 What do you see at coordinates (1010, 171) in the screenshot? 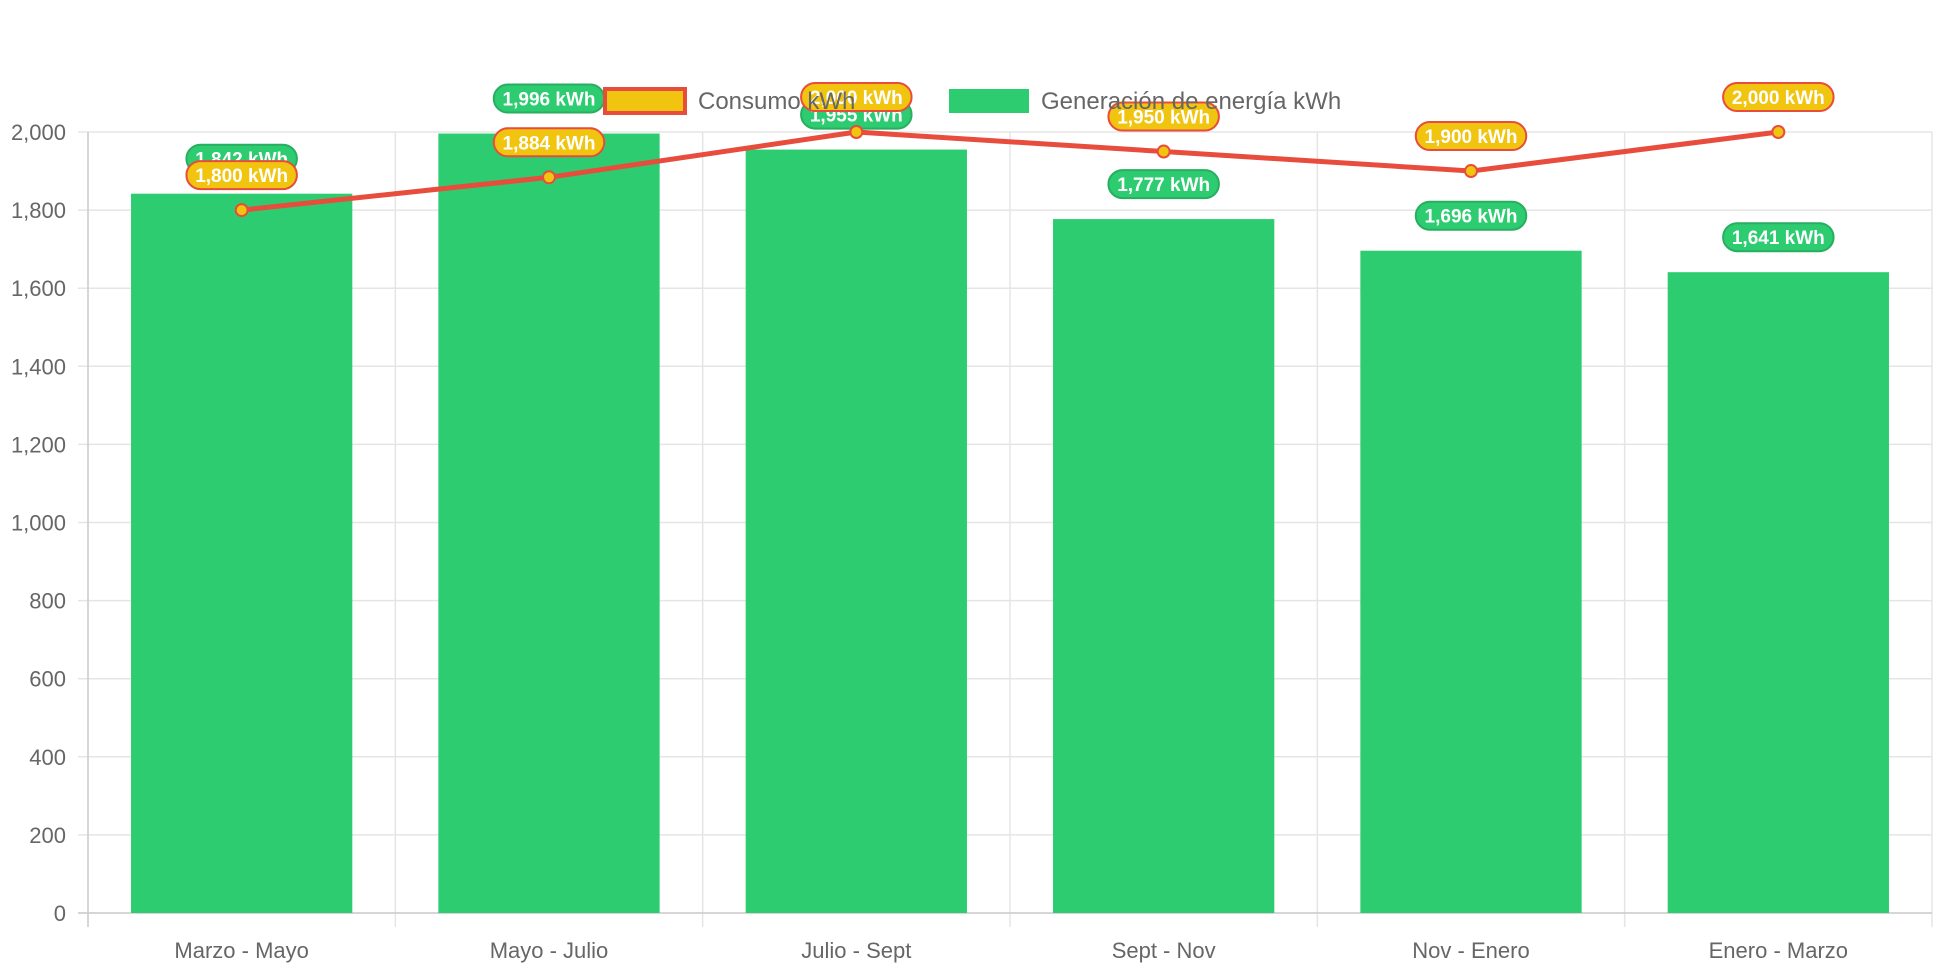
I see `consumption-line` at bounding box center [1010, 171].